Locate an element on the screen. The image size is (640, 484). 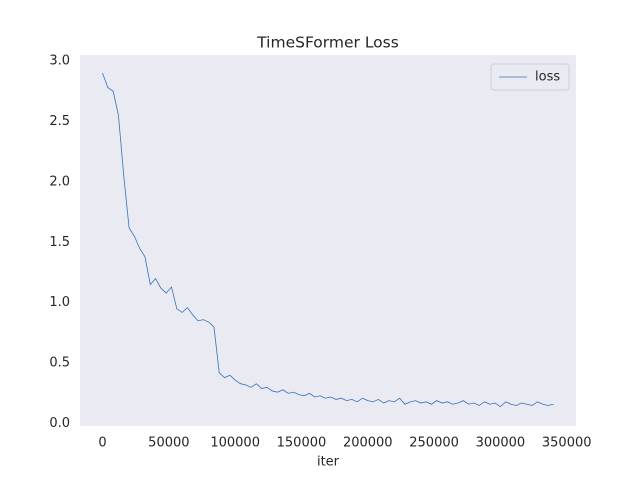
x-tick-label: 300000 is located at coordinates (501, 443).